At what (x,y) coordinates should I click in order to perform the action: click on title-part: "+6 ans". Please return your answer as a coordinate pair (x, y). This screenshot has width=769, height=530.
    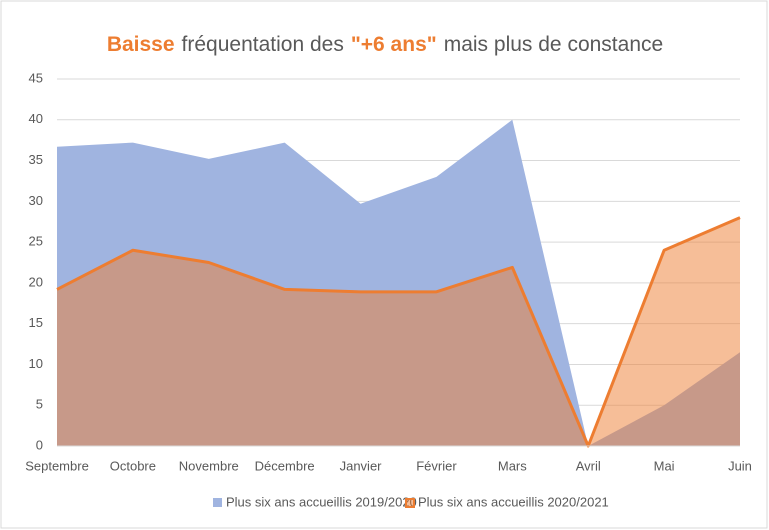
    Looking at the image, I should click on (394, 44).